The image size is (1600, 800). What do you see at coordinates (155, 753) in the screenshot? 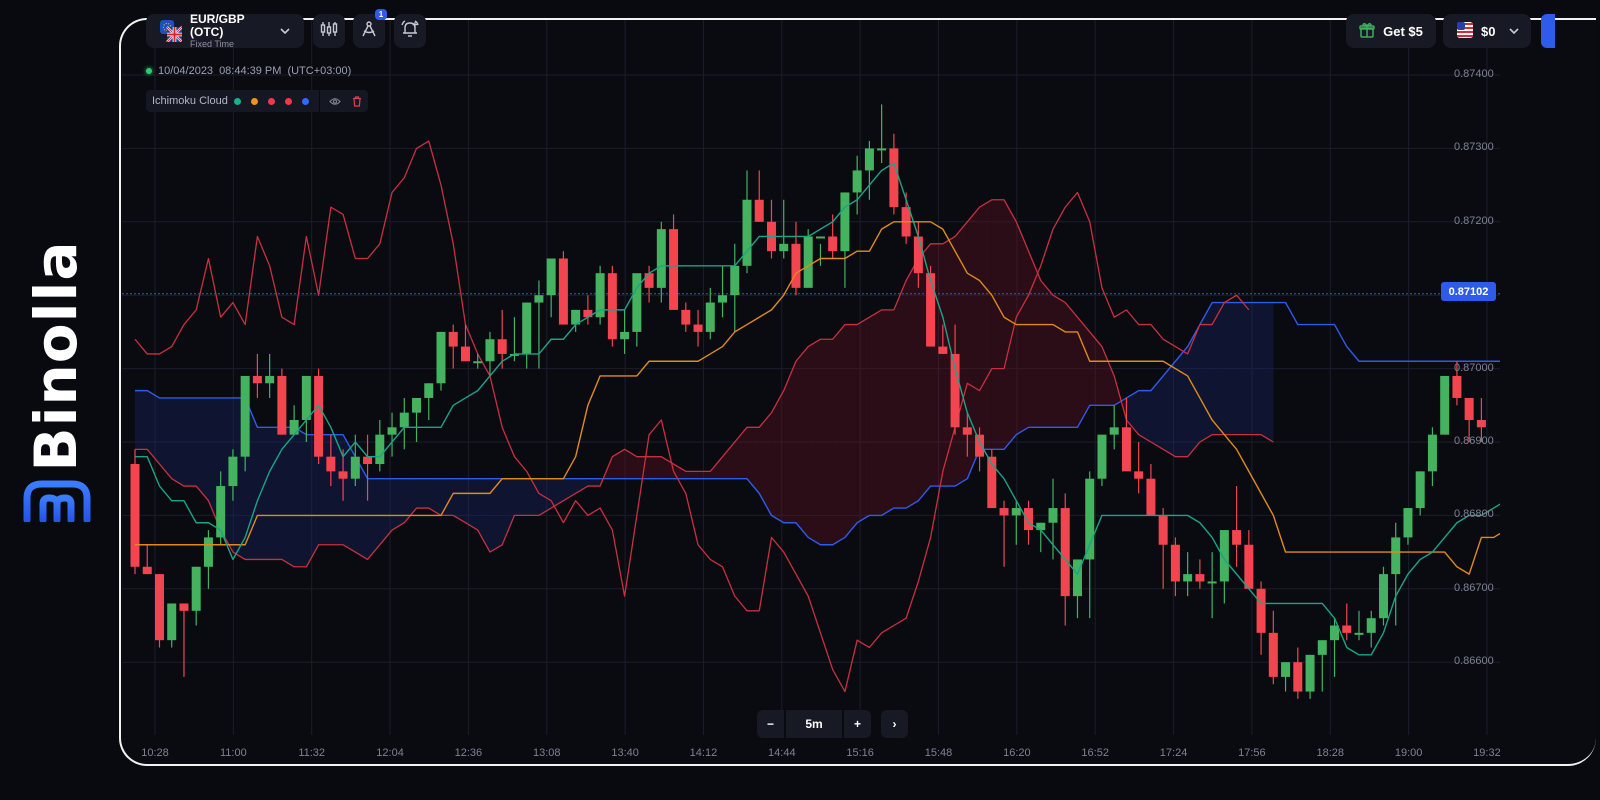
I see `time-tick-label: 10:28` at bounding box center [155, 753].